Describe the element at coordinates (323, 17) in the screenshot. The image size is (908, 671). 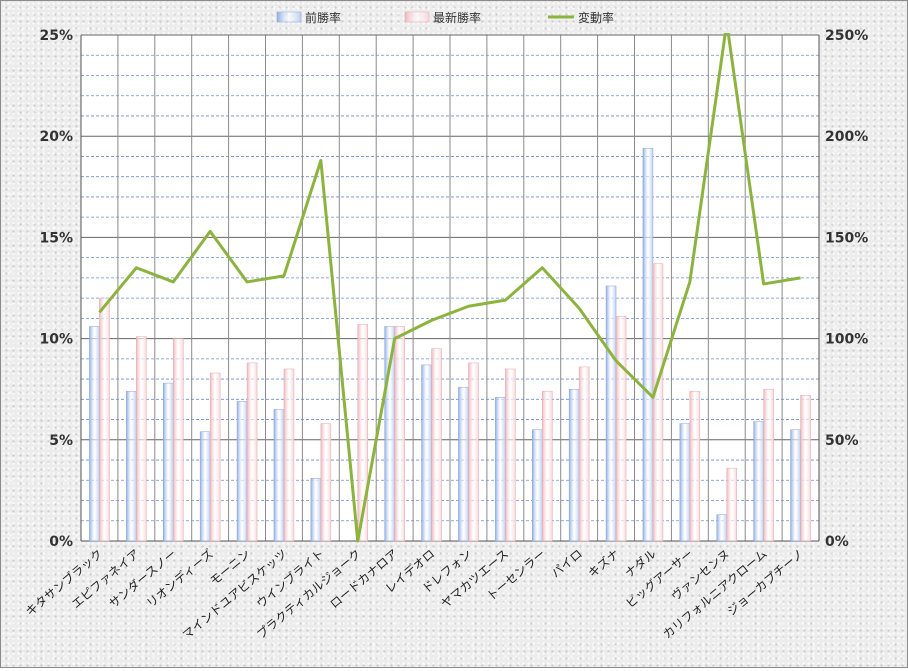
I see `legend-label-prev-win-rate: 前勝率` at that location.